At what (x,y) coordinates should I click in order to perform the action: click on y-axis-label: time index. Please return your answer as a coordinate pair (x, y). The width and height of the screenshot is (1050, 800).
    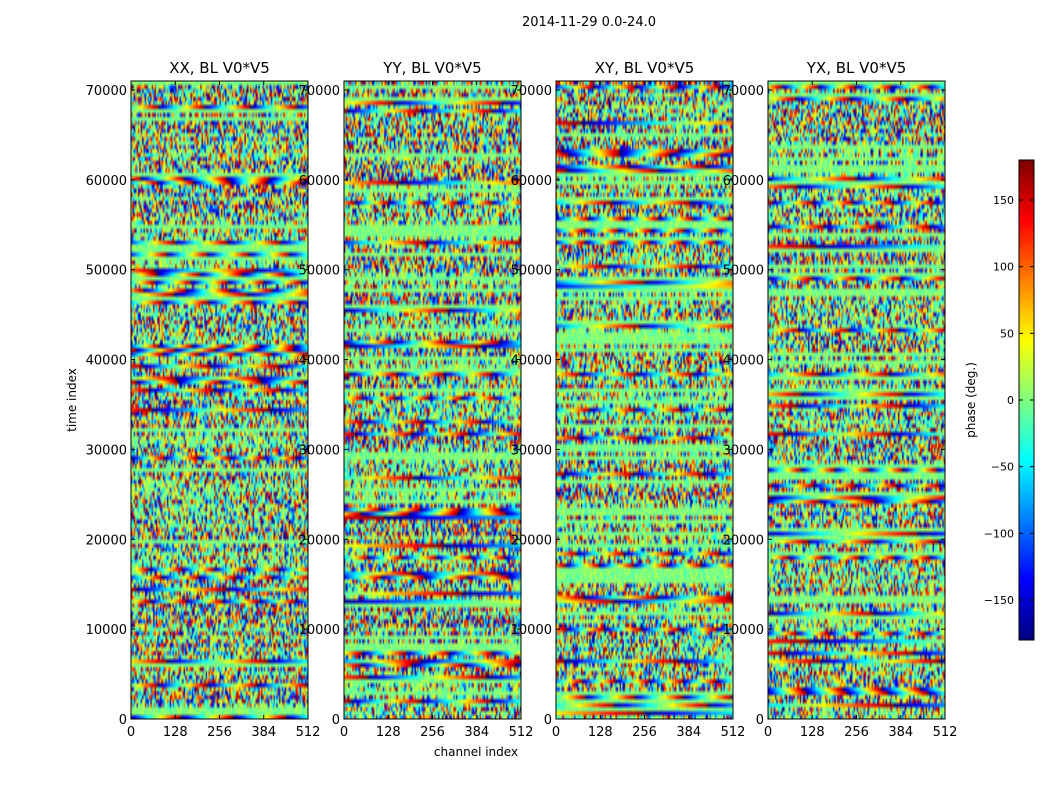
    Looking at the image, I should click on (72, 400).